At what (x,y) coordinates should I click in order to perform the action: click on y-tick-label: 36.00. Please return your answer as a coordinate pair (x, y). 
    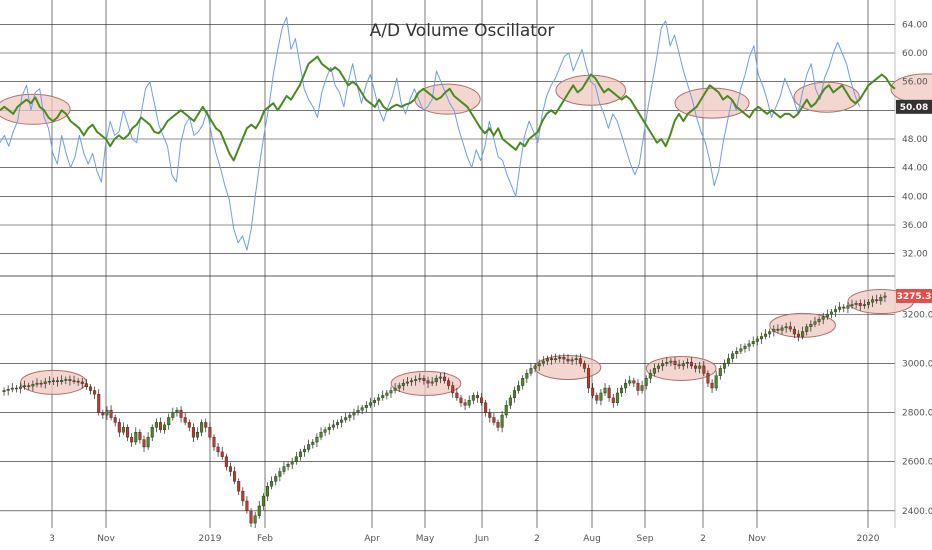
    Looking at the image, I should click on (915, 226).